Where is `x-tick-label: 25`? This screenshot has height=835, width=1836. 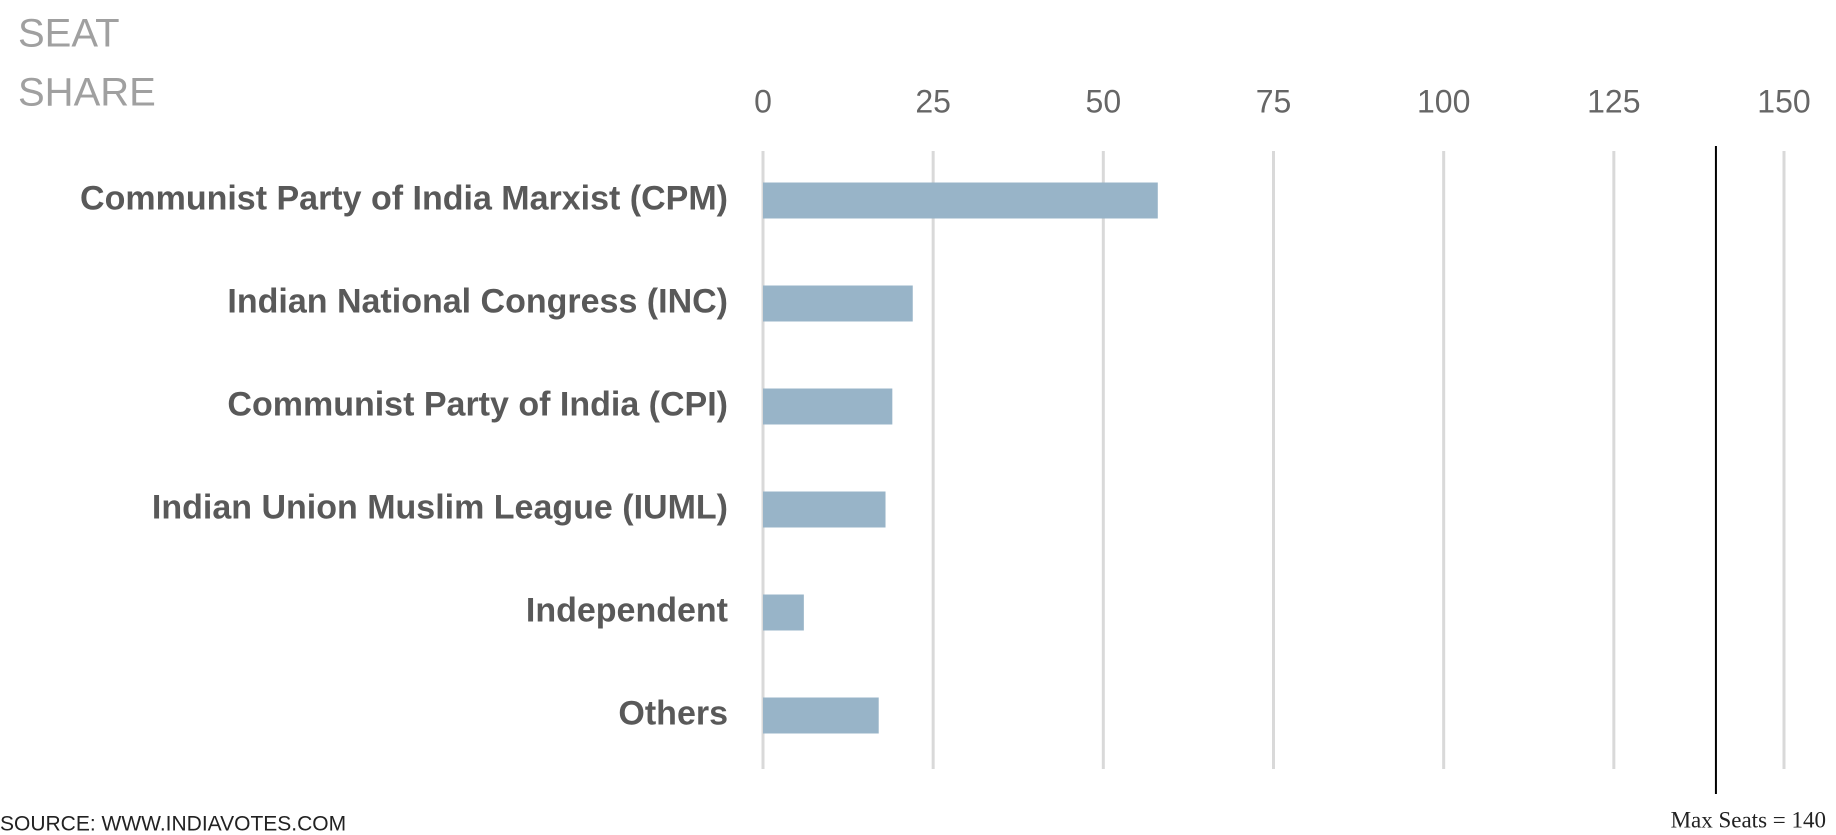
x-tick-label: 25 is located at coordinates (933, 101).